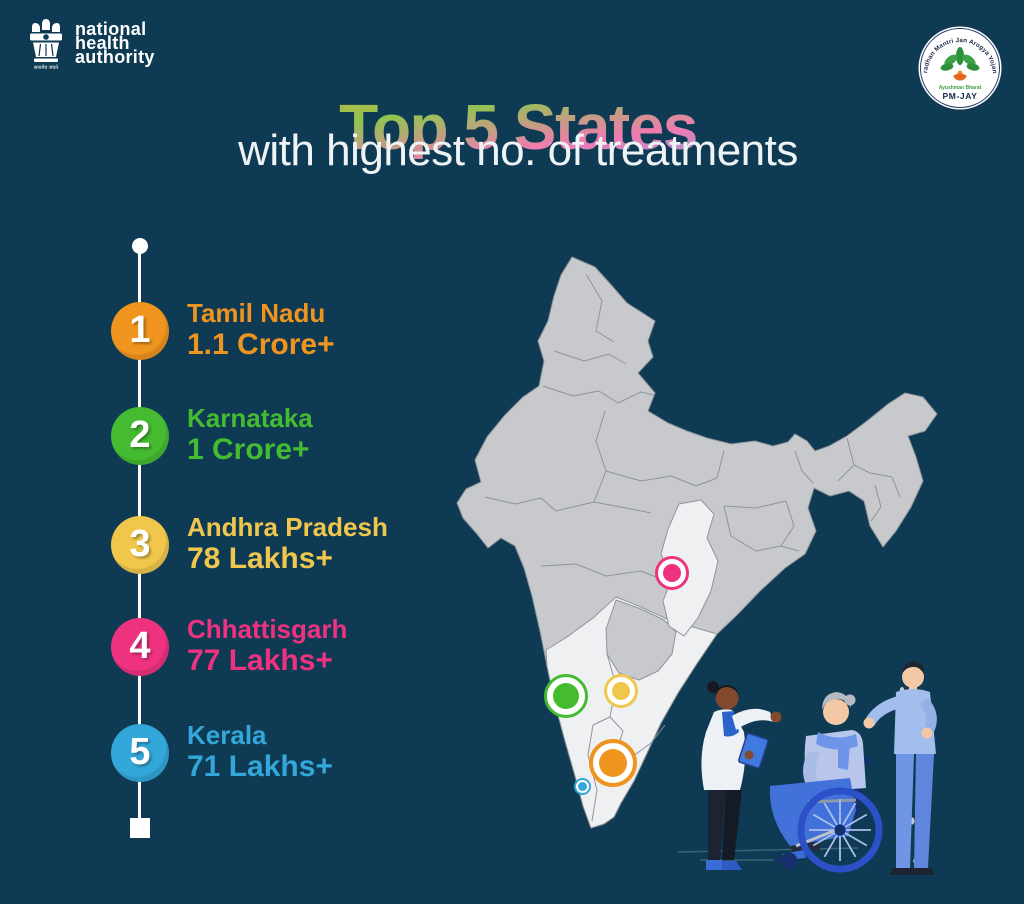 This screenshot has width=1024, height=904. I want to click on marker-andhra-pradesh, so click(621, 691).